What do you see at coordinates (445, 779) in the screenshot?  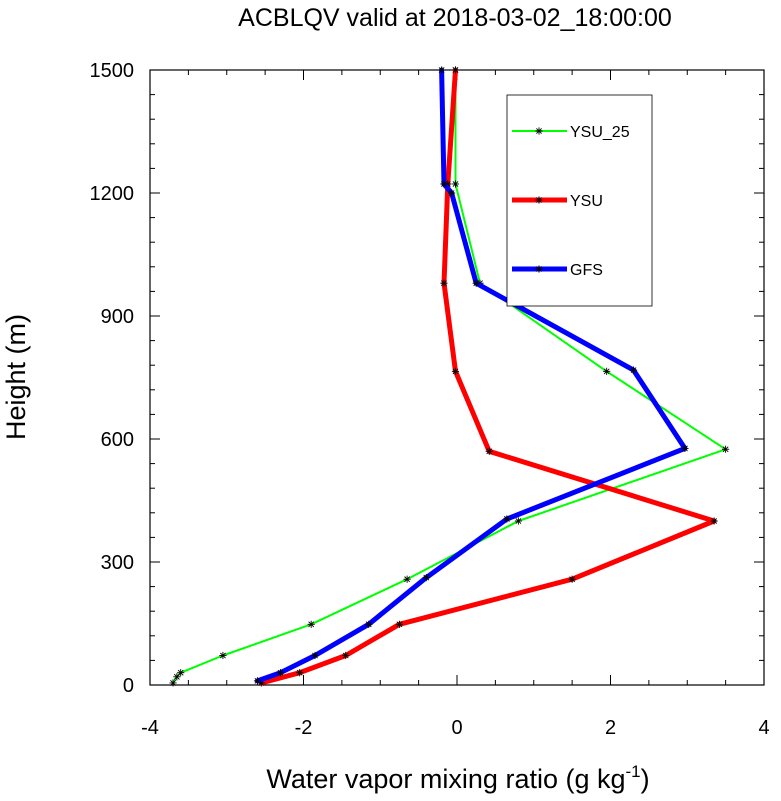 I see `x-axis-title-main: Water vapor mixing ratio (g kg` at bounding box center [445, 779].